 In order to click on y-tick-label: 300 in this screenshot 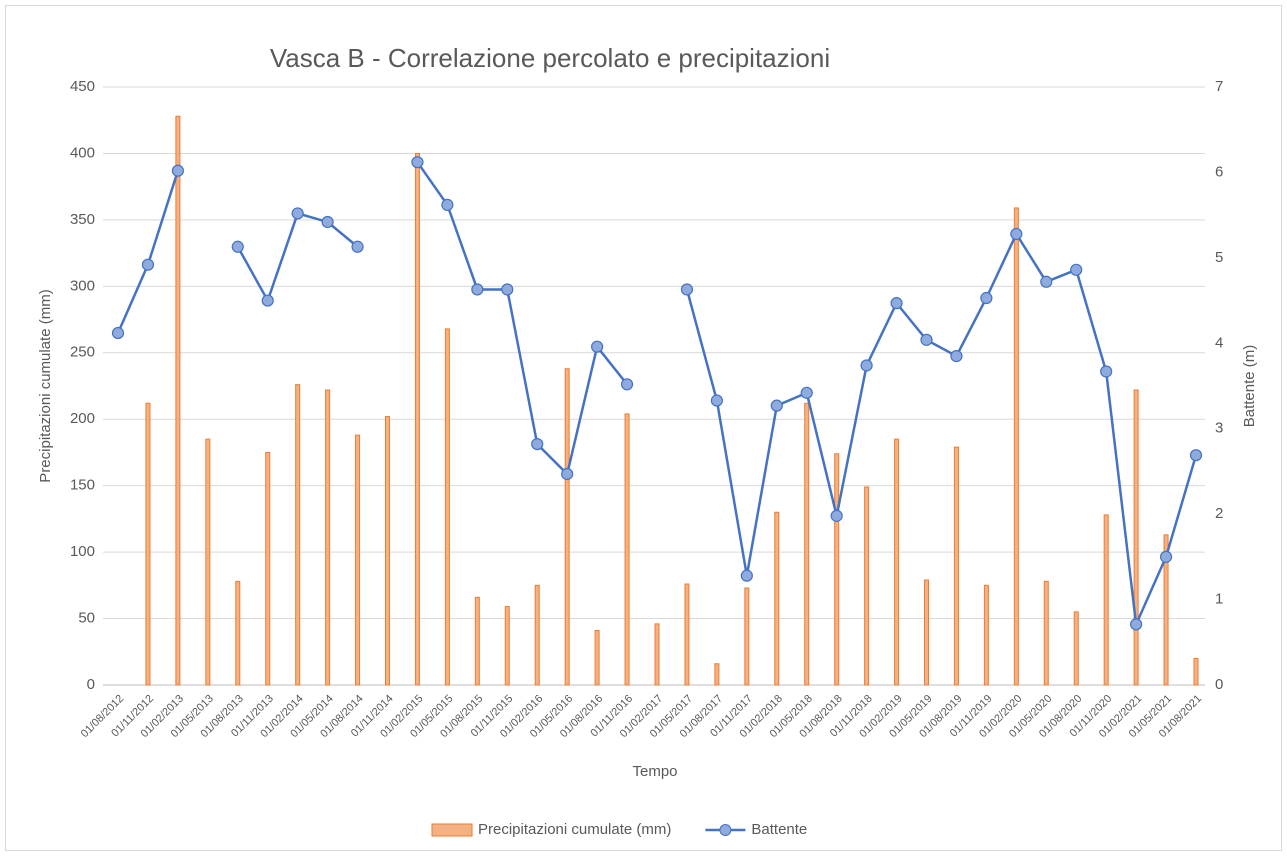, I will do `click(82, 285)`.